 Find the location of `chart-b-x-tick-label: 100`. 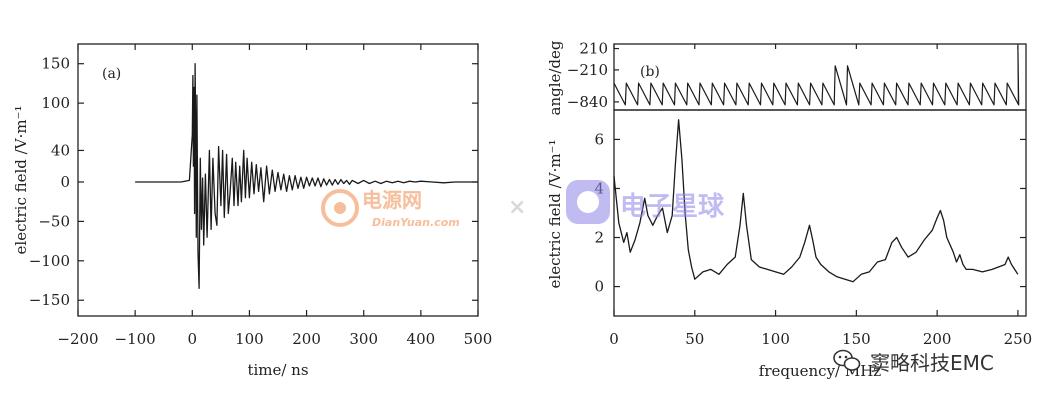

chart-b-x-tick-label: 100 is located at coordinates (775, 339).